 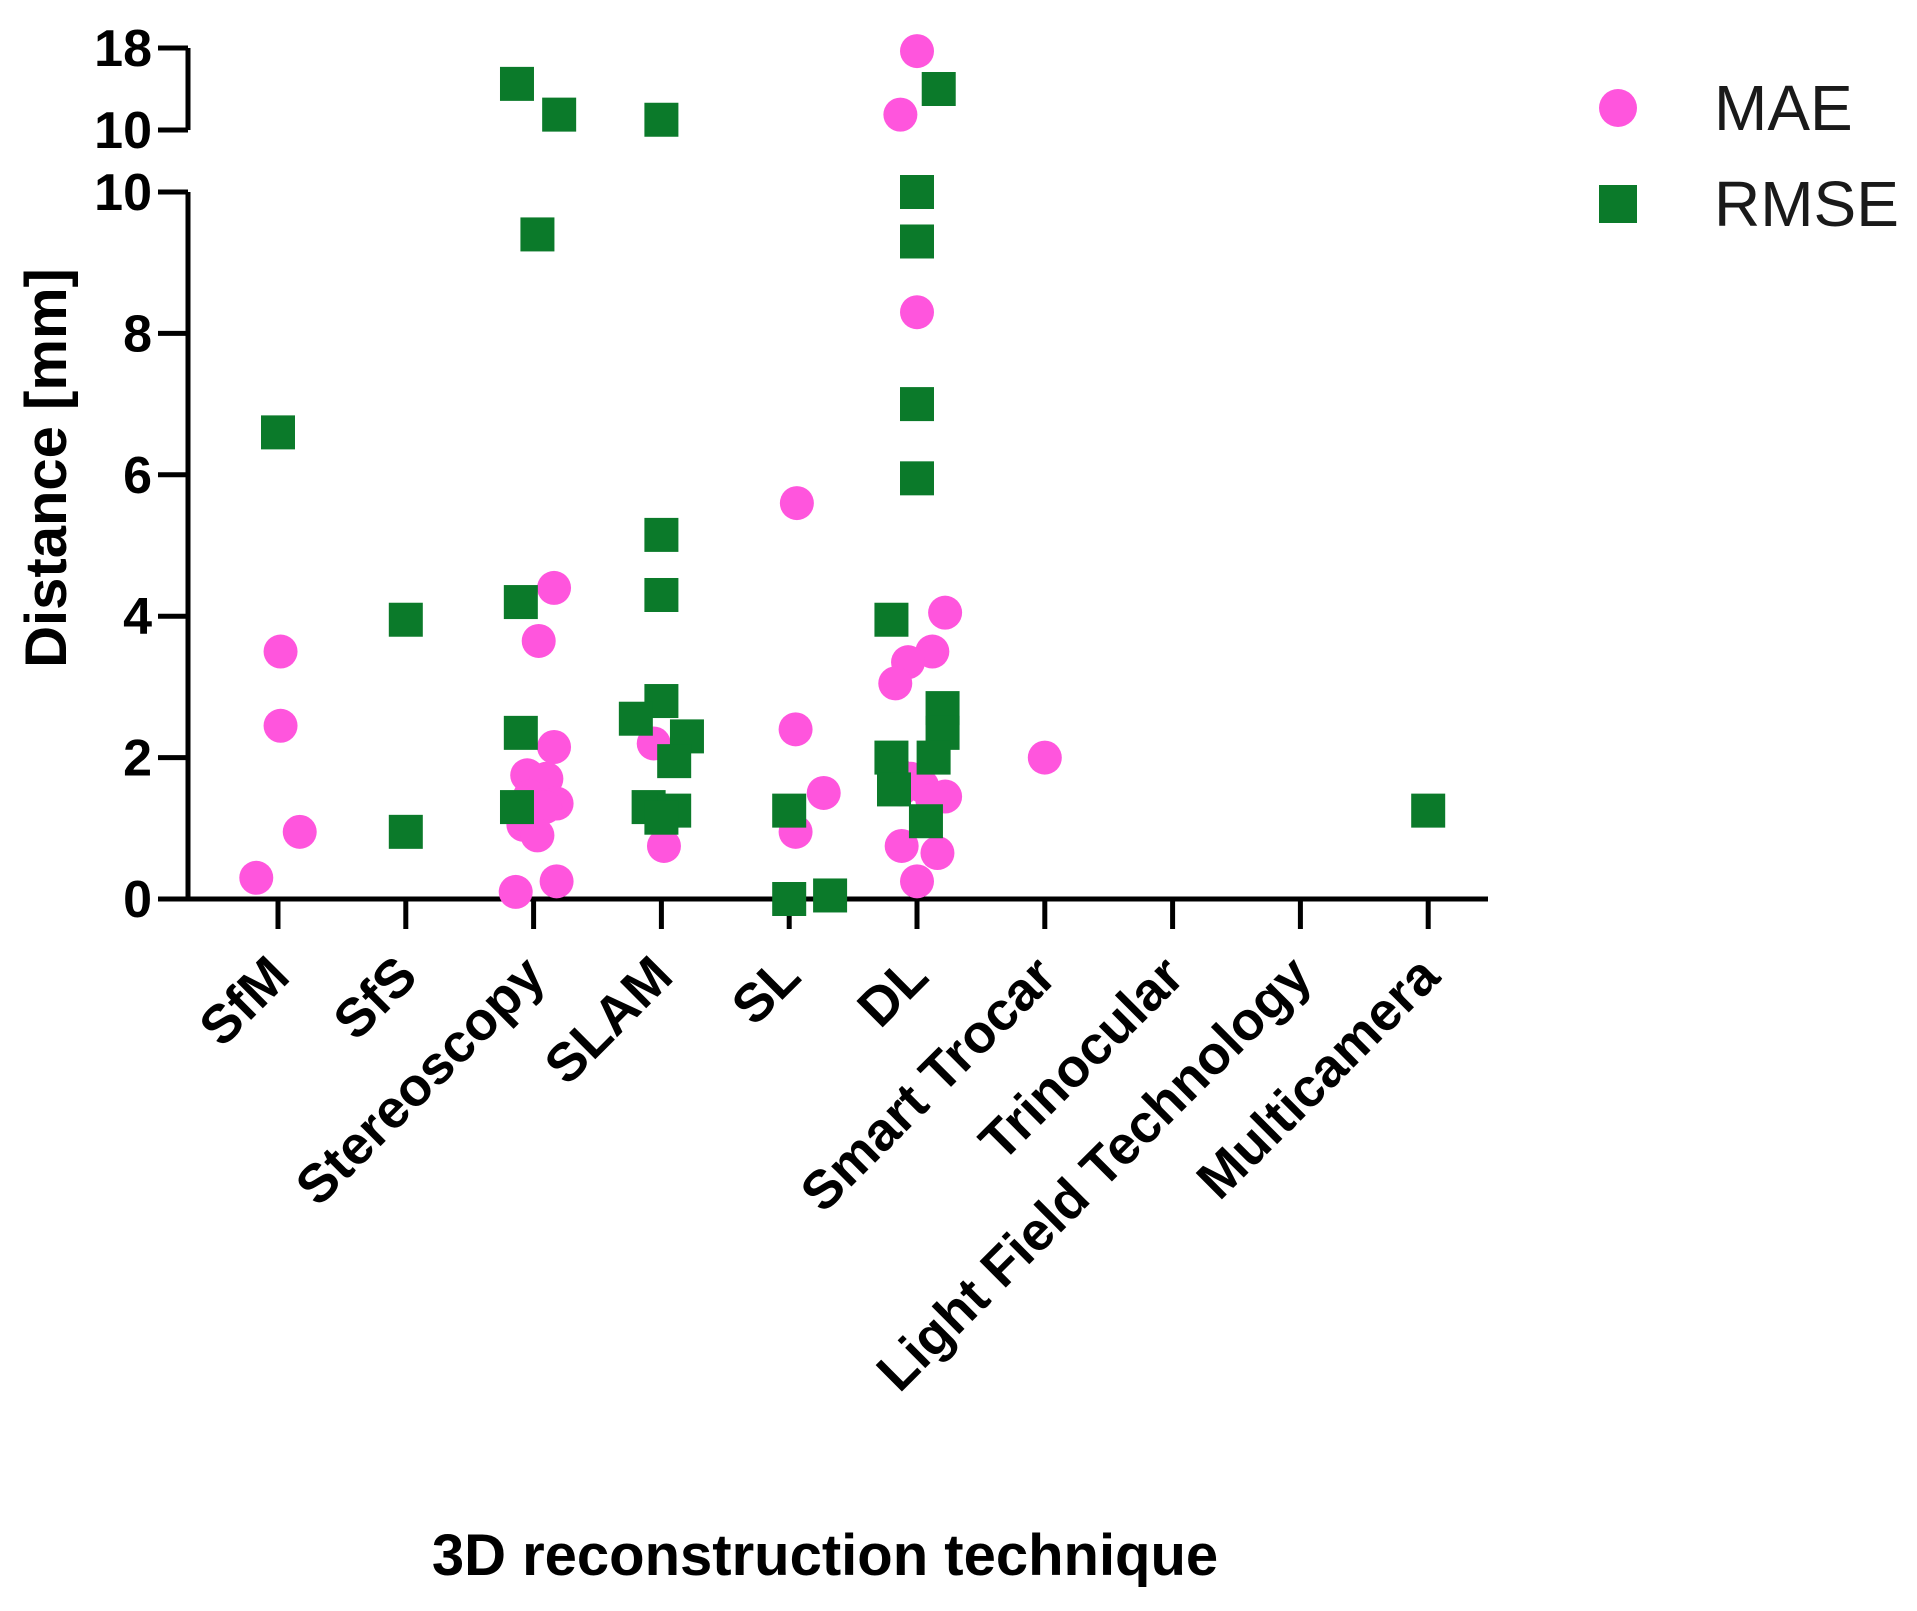 What do you see at coordinates (1618, 108) in the screenshot?
I see `legend-mae-marker` at bounding box center [1618, 108].